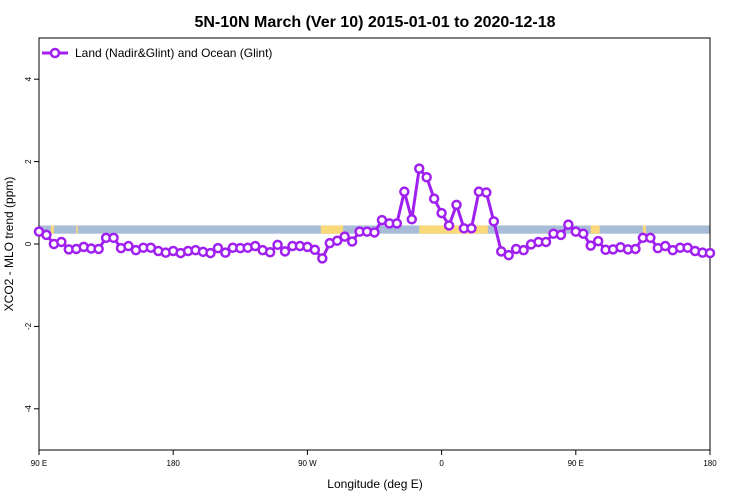  What do you see at coordinates (9, 244) in the screenshot?
I see `y-axis-label: XCO2 - MLO trend (ppm)` at bounding box center [9, 244].